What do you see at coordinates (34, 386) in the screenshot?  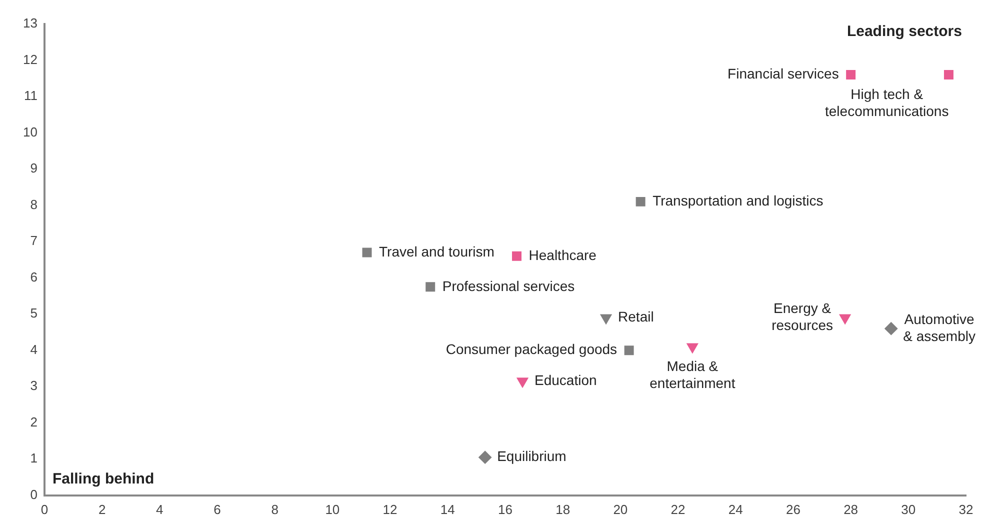 I see `y-tick-label: 3` at bounding box center [34, 386].